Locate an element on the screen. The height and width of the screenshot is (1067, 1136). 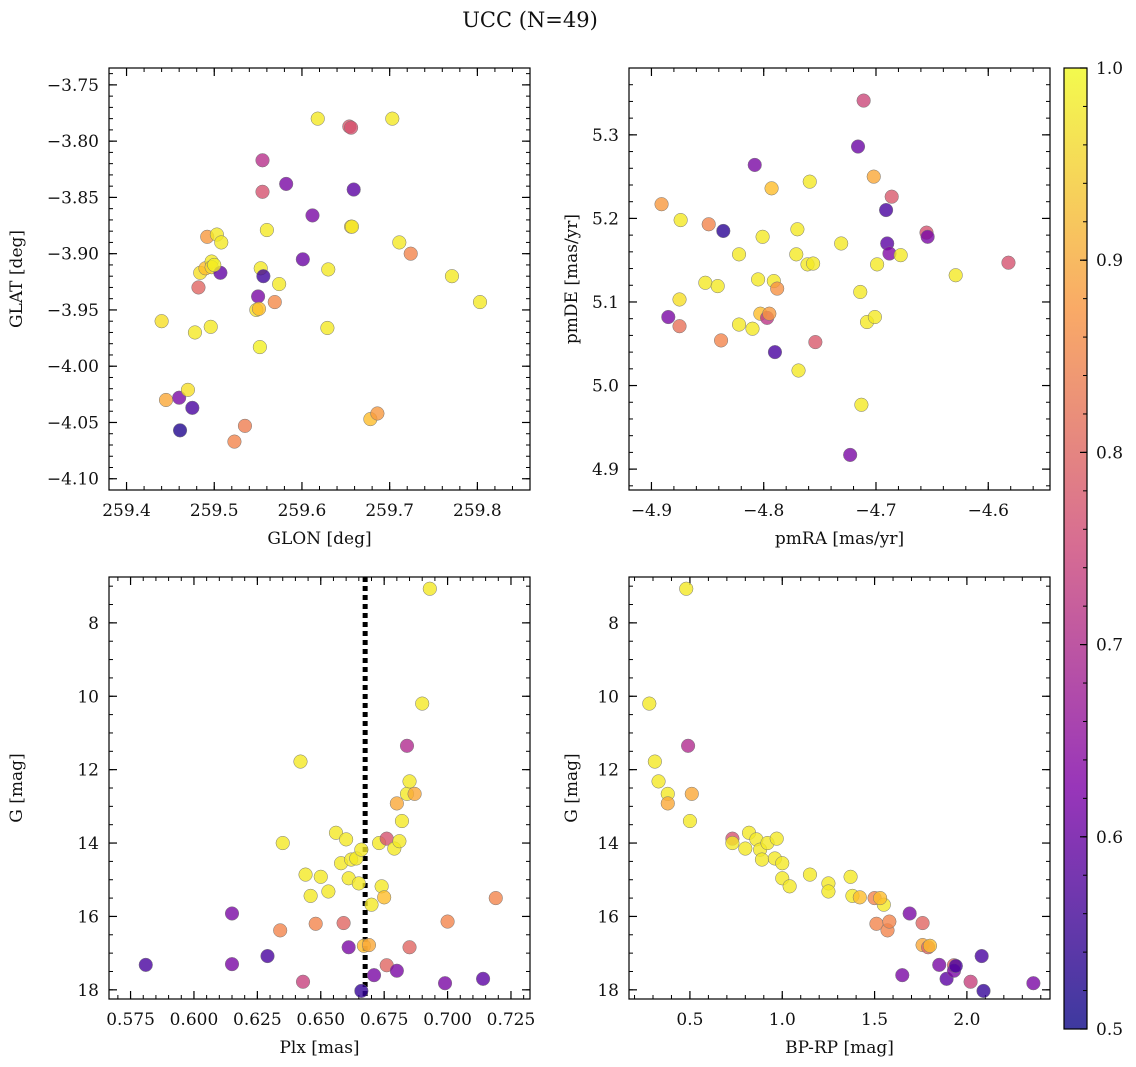
x-tick-label: 0.575 is located at coordinates (130, 1020).